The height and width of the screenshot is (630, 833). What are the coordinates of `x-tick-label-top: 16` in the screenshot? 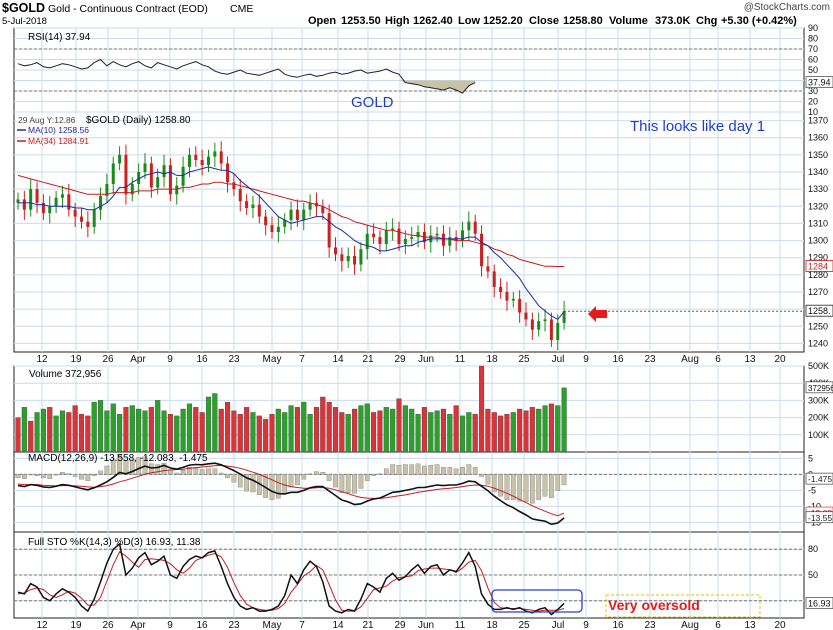 It's located at (618, 359).